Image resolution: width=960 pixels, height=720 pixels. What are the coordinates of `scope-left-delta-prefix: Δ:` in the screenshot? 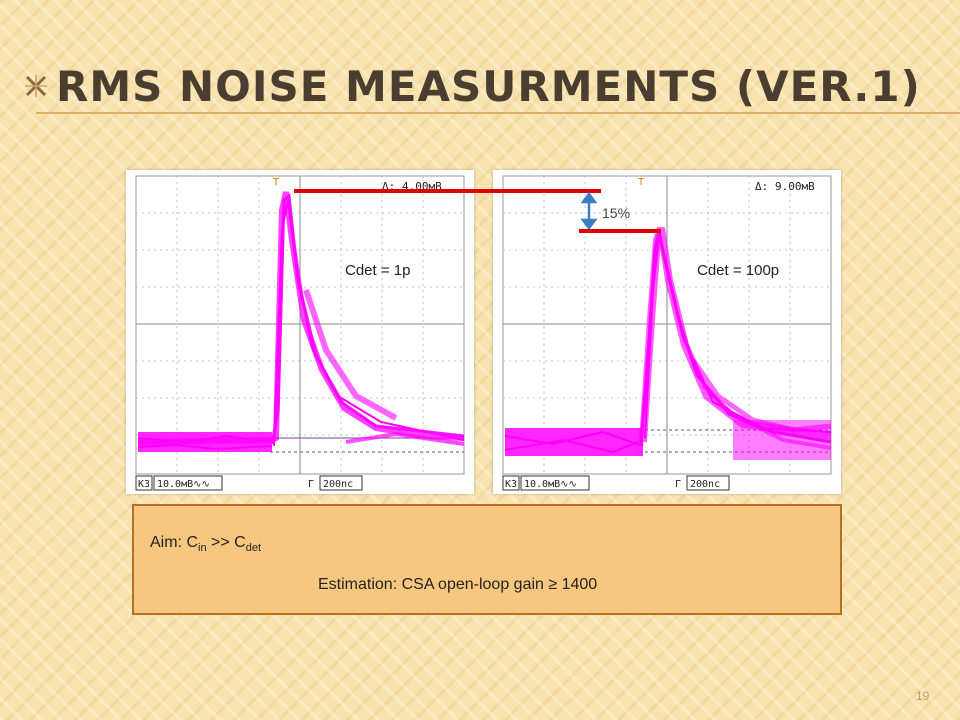 It's located at (388, 186).